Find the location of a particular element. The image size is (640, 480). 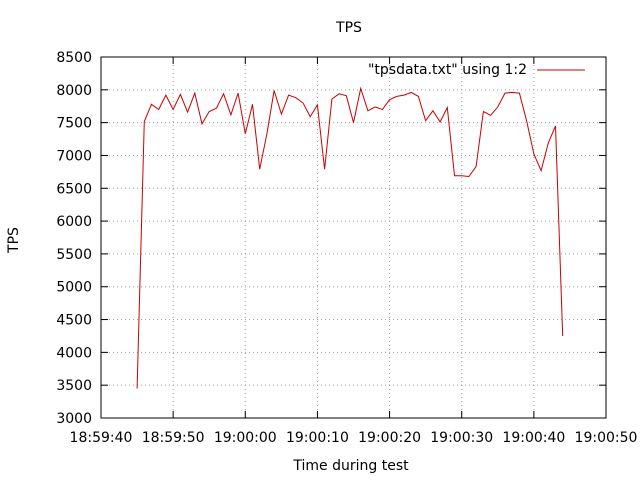

x-tick-label: 18:59:50 is located at coordinates (173, 438).